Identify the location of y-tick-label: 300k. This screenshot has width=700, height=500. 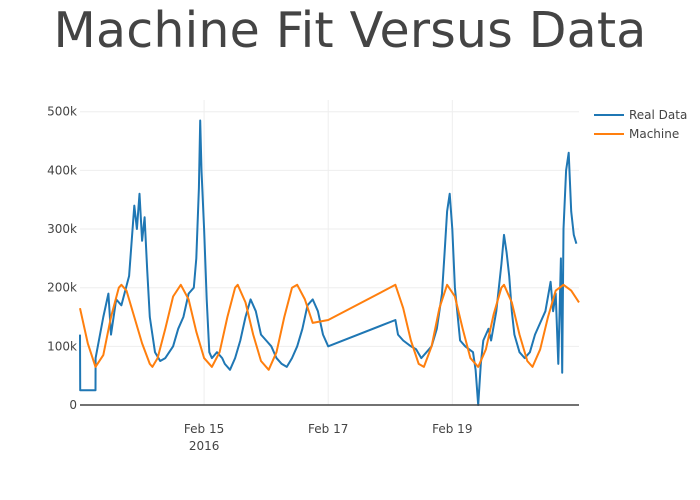
(62, 229).